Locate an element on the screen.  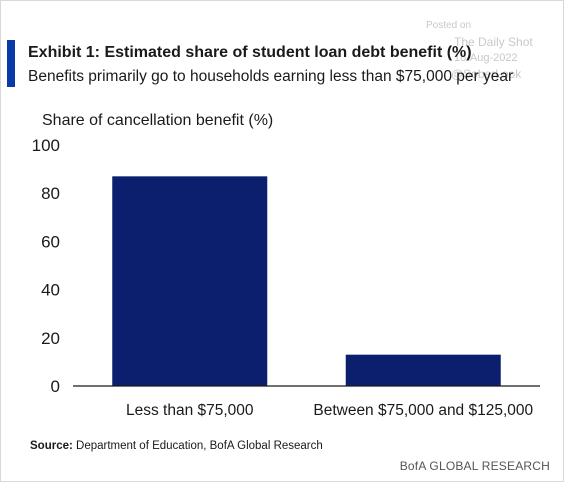
source-label: Source: is located at coordinates (51, 446).